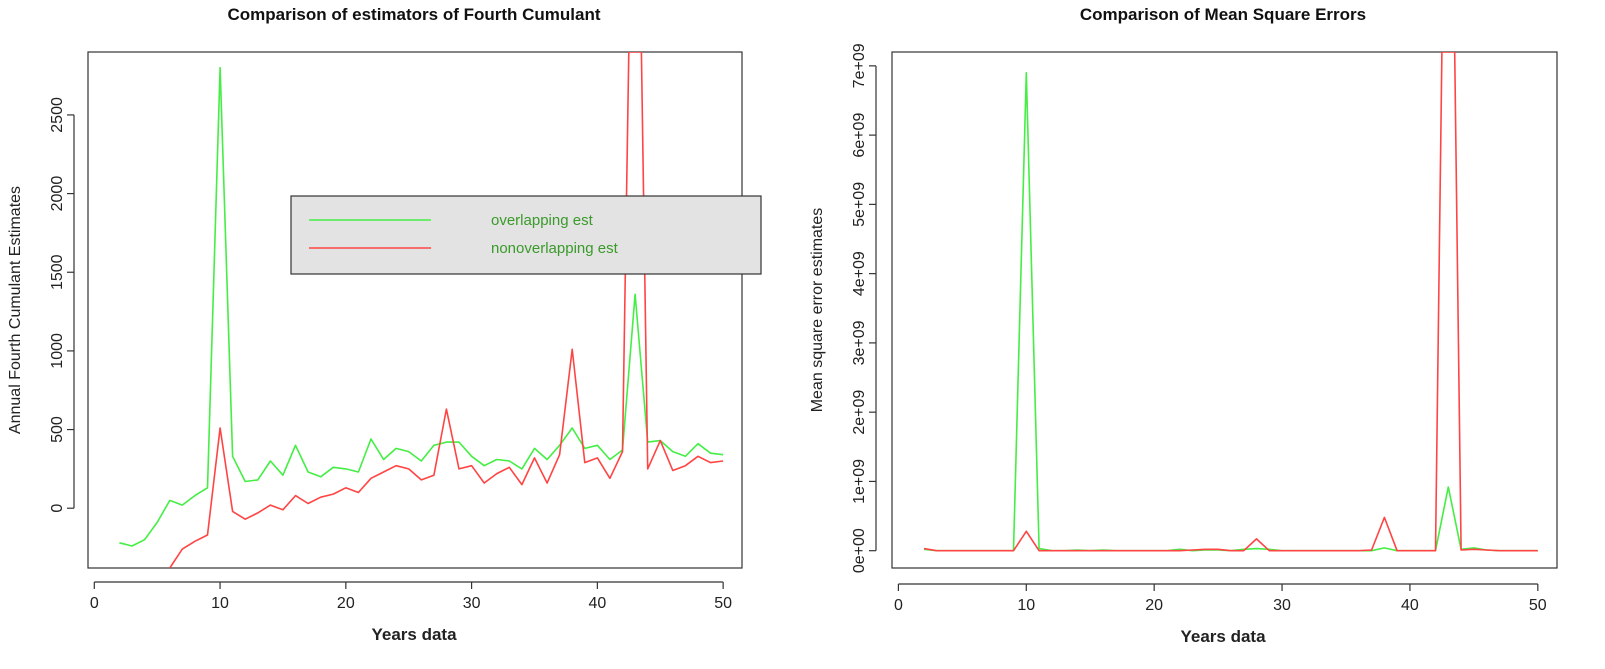 This screenshot has height=669, width=1605. Describe the element at coordinates (542, 220) in the screenshot. I see `legend-label: overlapping est` at that location.